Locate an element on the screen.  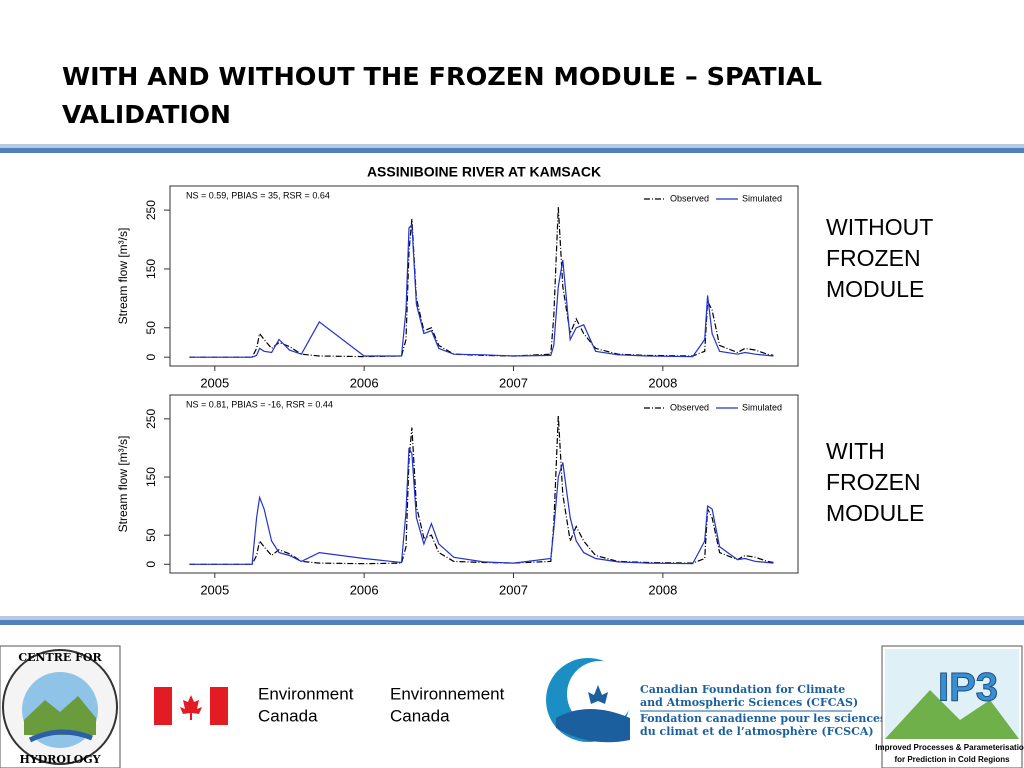
logo-text: CENTRE FOR is located at coordinates (60, 657).